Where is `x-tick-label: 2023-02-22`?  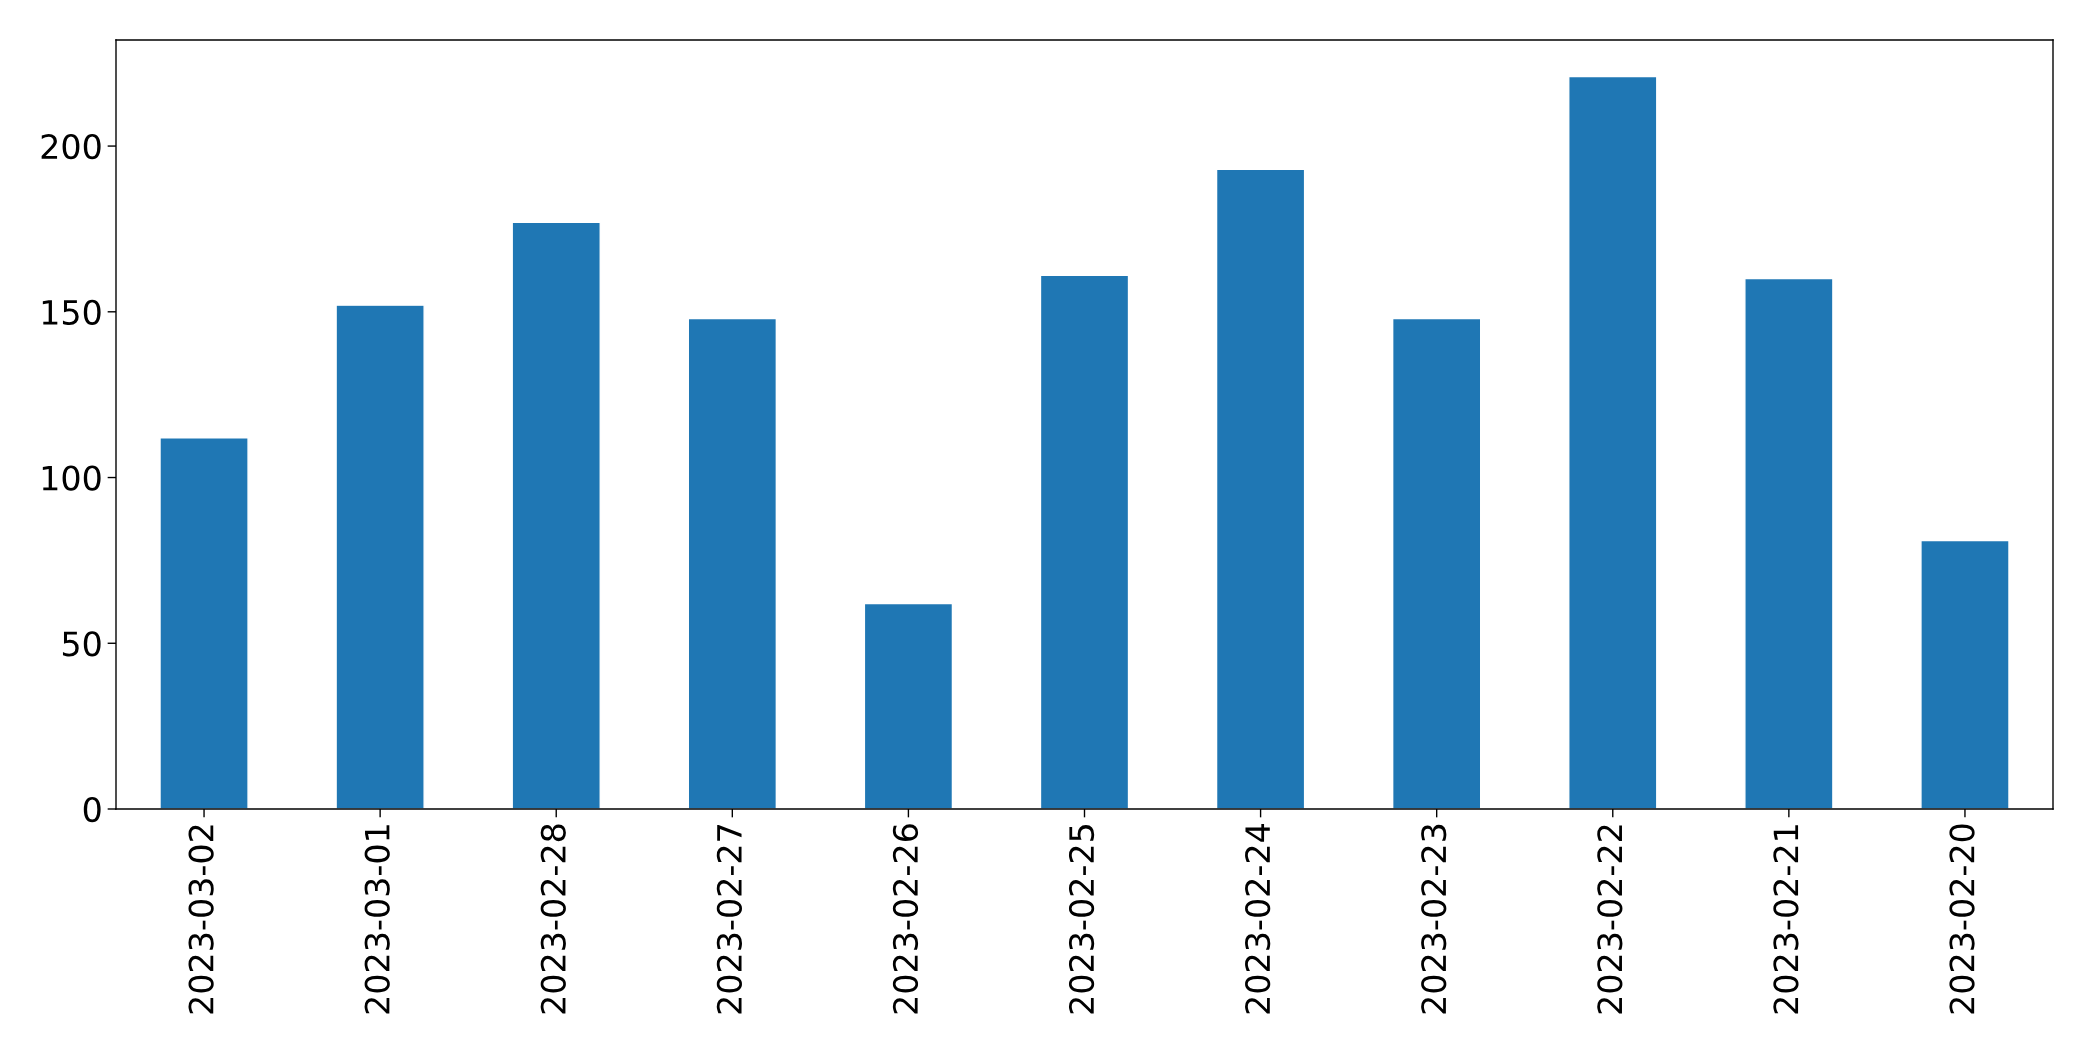 x-tick-label: 2023-02-22 is located at coordinates (1610, 919).